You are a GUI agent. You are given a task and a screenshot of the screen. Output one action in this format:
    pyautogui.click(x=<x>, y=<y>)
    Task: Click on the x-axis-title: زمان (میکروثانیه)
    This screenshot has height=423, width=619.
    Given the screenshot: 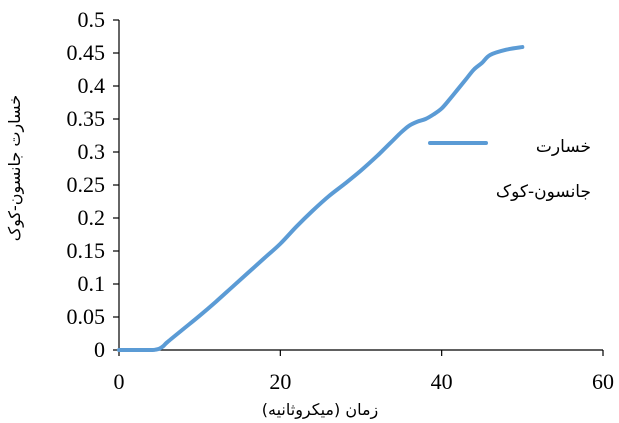 What is the action you would take?
    pyautogui.click(x=320, y=410)
    